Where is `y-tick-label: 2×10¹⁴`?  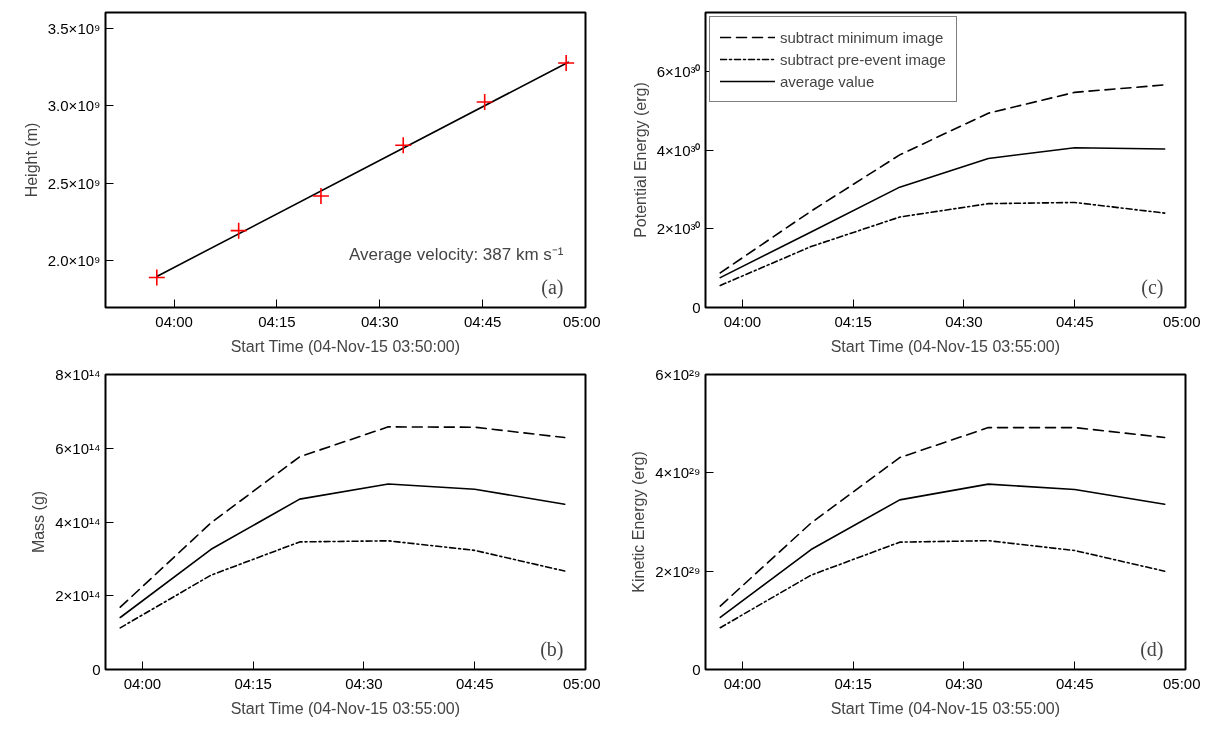
y-tick-label: 2×10¹⁴ is located at coordinates (78, 596).